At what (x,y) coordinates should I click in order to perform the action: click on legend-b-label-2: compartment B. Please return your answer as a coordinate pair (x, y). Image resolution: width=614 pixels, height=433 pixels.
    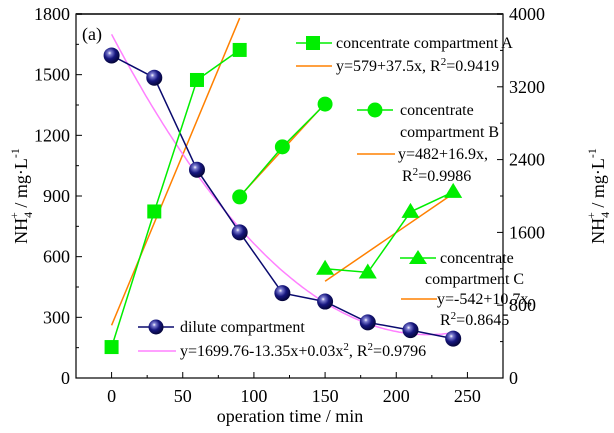
    Looking at the image, I should click on (449, 132).